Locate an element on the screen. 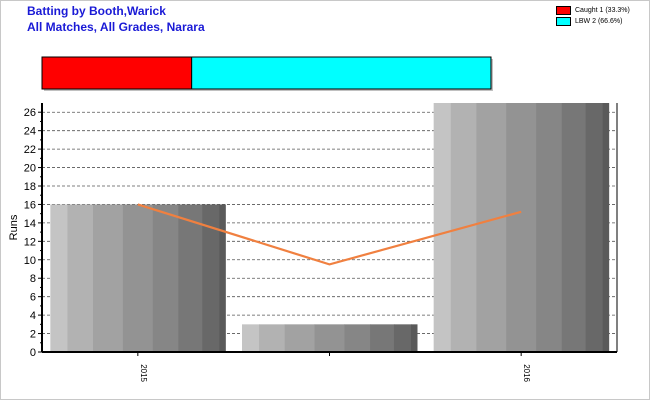 Image resolution: width=650 pixels, height=400 pixels. legend-item-caught: Caught 1 (33.3%) is located at coordinates (593, 10).